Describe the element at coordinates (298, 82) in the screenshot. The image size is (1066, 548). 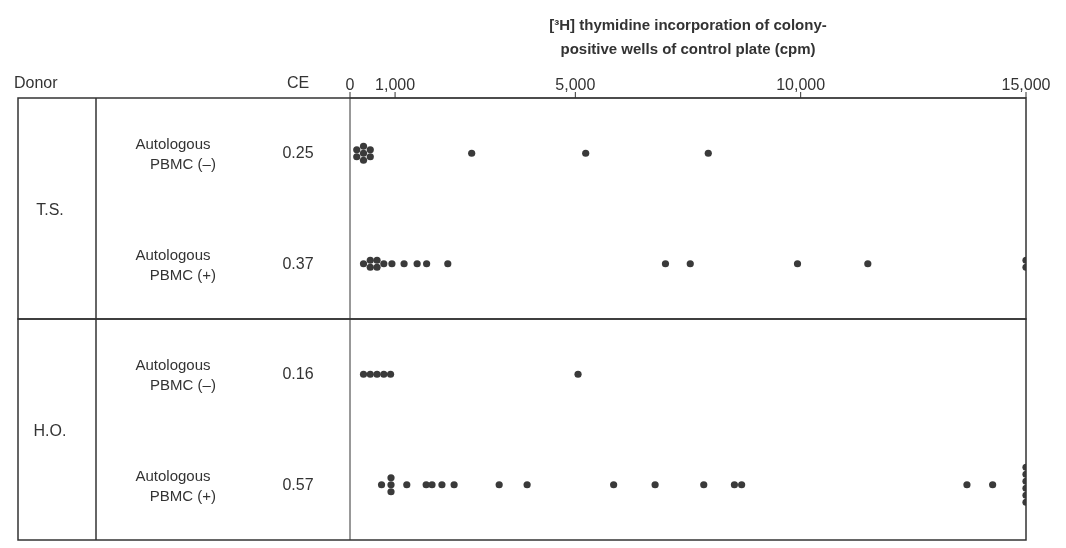
I see `text: CE` at that location.